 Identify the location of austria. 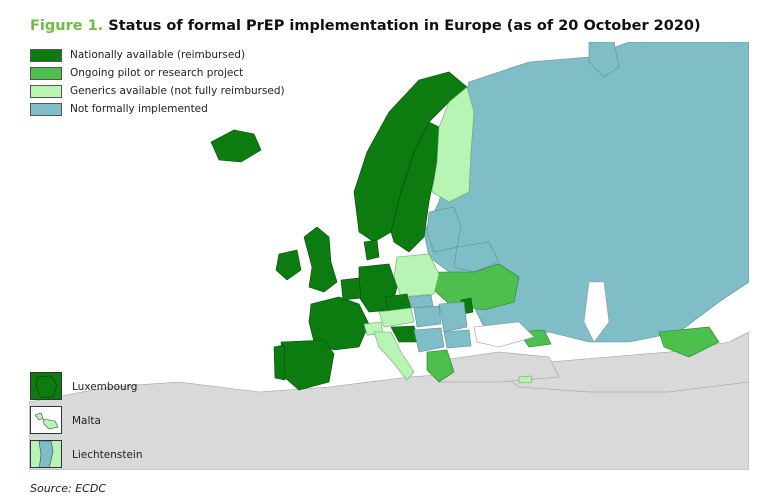
(396, 317).